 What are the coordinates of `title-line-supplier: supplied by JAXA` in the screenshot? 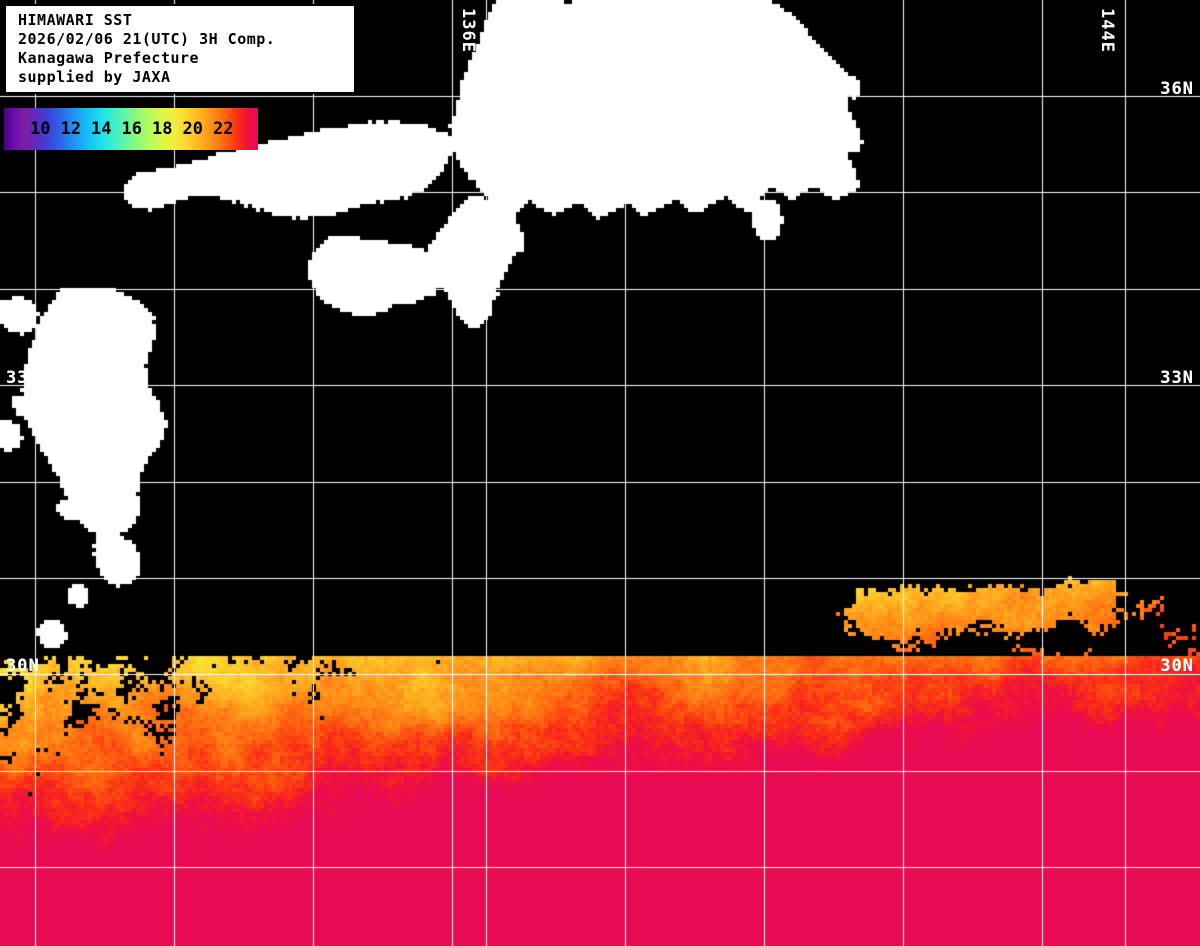 It's located at (94, 77).